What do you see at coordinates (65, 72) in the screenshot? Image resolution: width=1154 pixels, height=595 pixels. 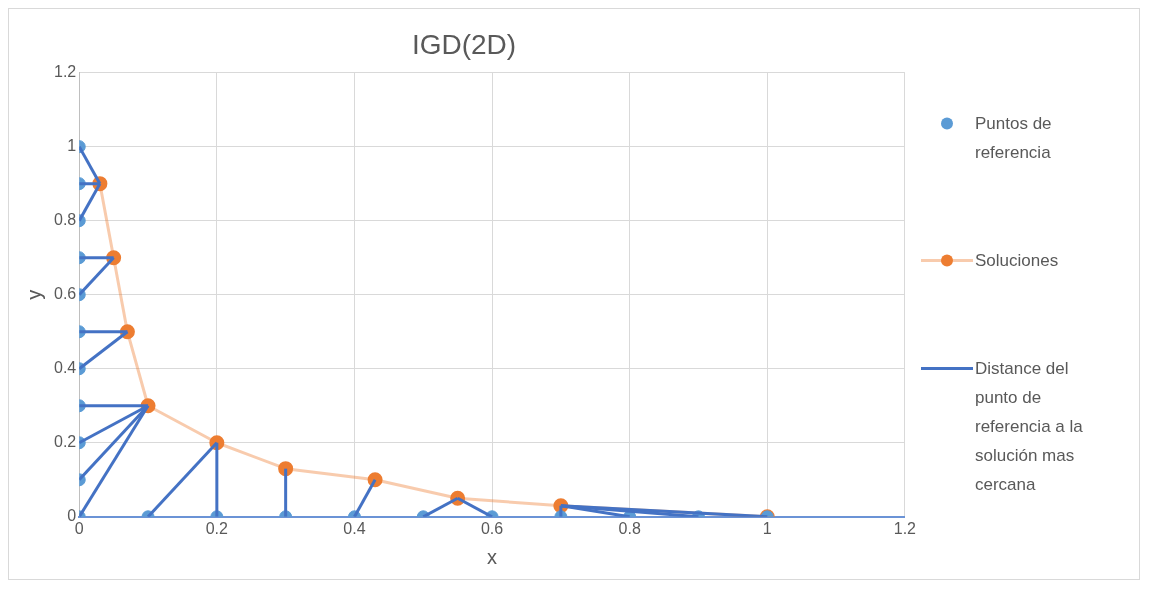 I see `y-tick-label: 1.2` at bounding box center [65, 72].